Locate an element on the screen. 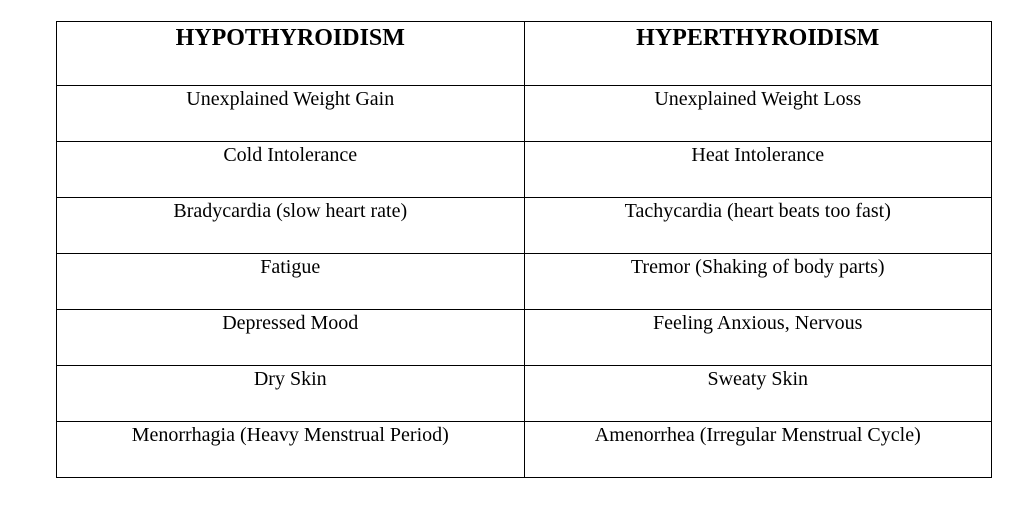  hyperthyroidism-cell: Heat Intolerance is located at coordinates (757, 169).